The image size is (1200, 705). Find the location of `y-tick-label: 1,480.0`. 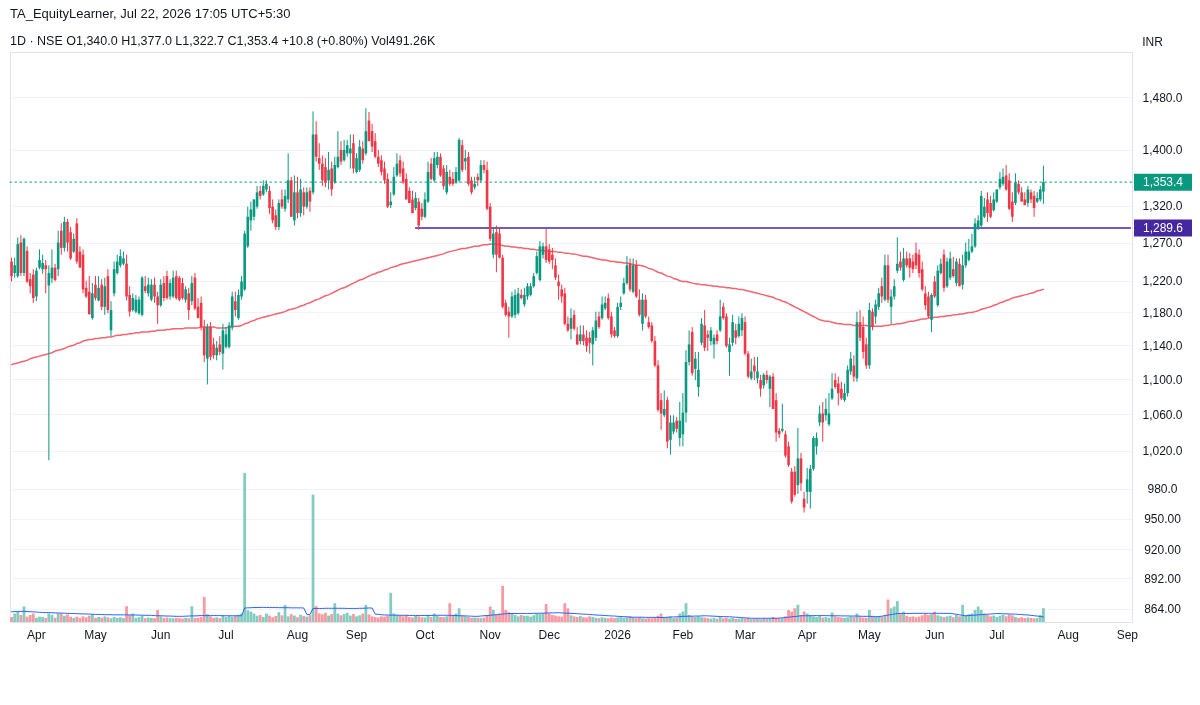

y-tick-label: 1,480.0 is located at coordinates (1162, 97).